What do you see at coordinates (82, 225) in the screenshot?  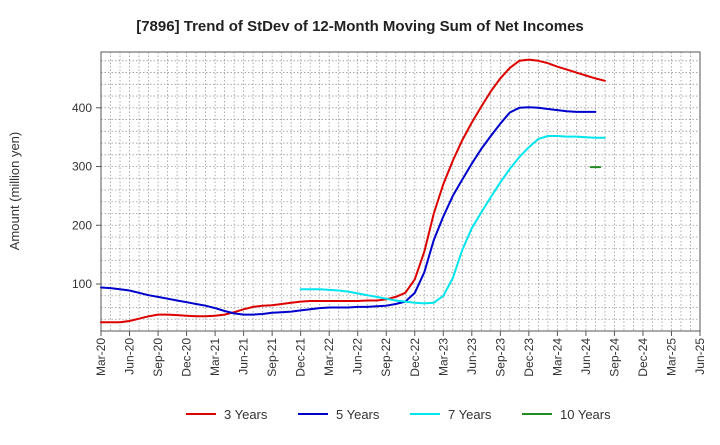 I see `y-tick-label: 200` at bounding box center [82, 225].